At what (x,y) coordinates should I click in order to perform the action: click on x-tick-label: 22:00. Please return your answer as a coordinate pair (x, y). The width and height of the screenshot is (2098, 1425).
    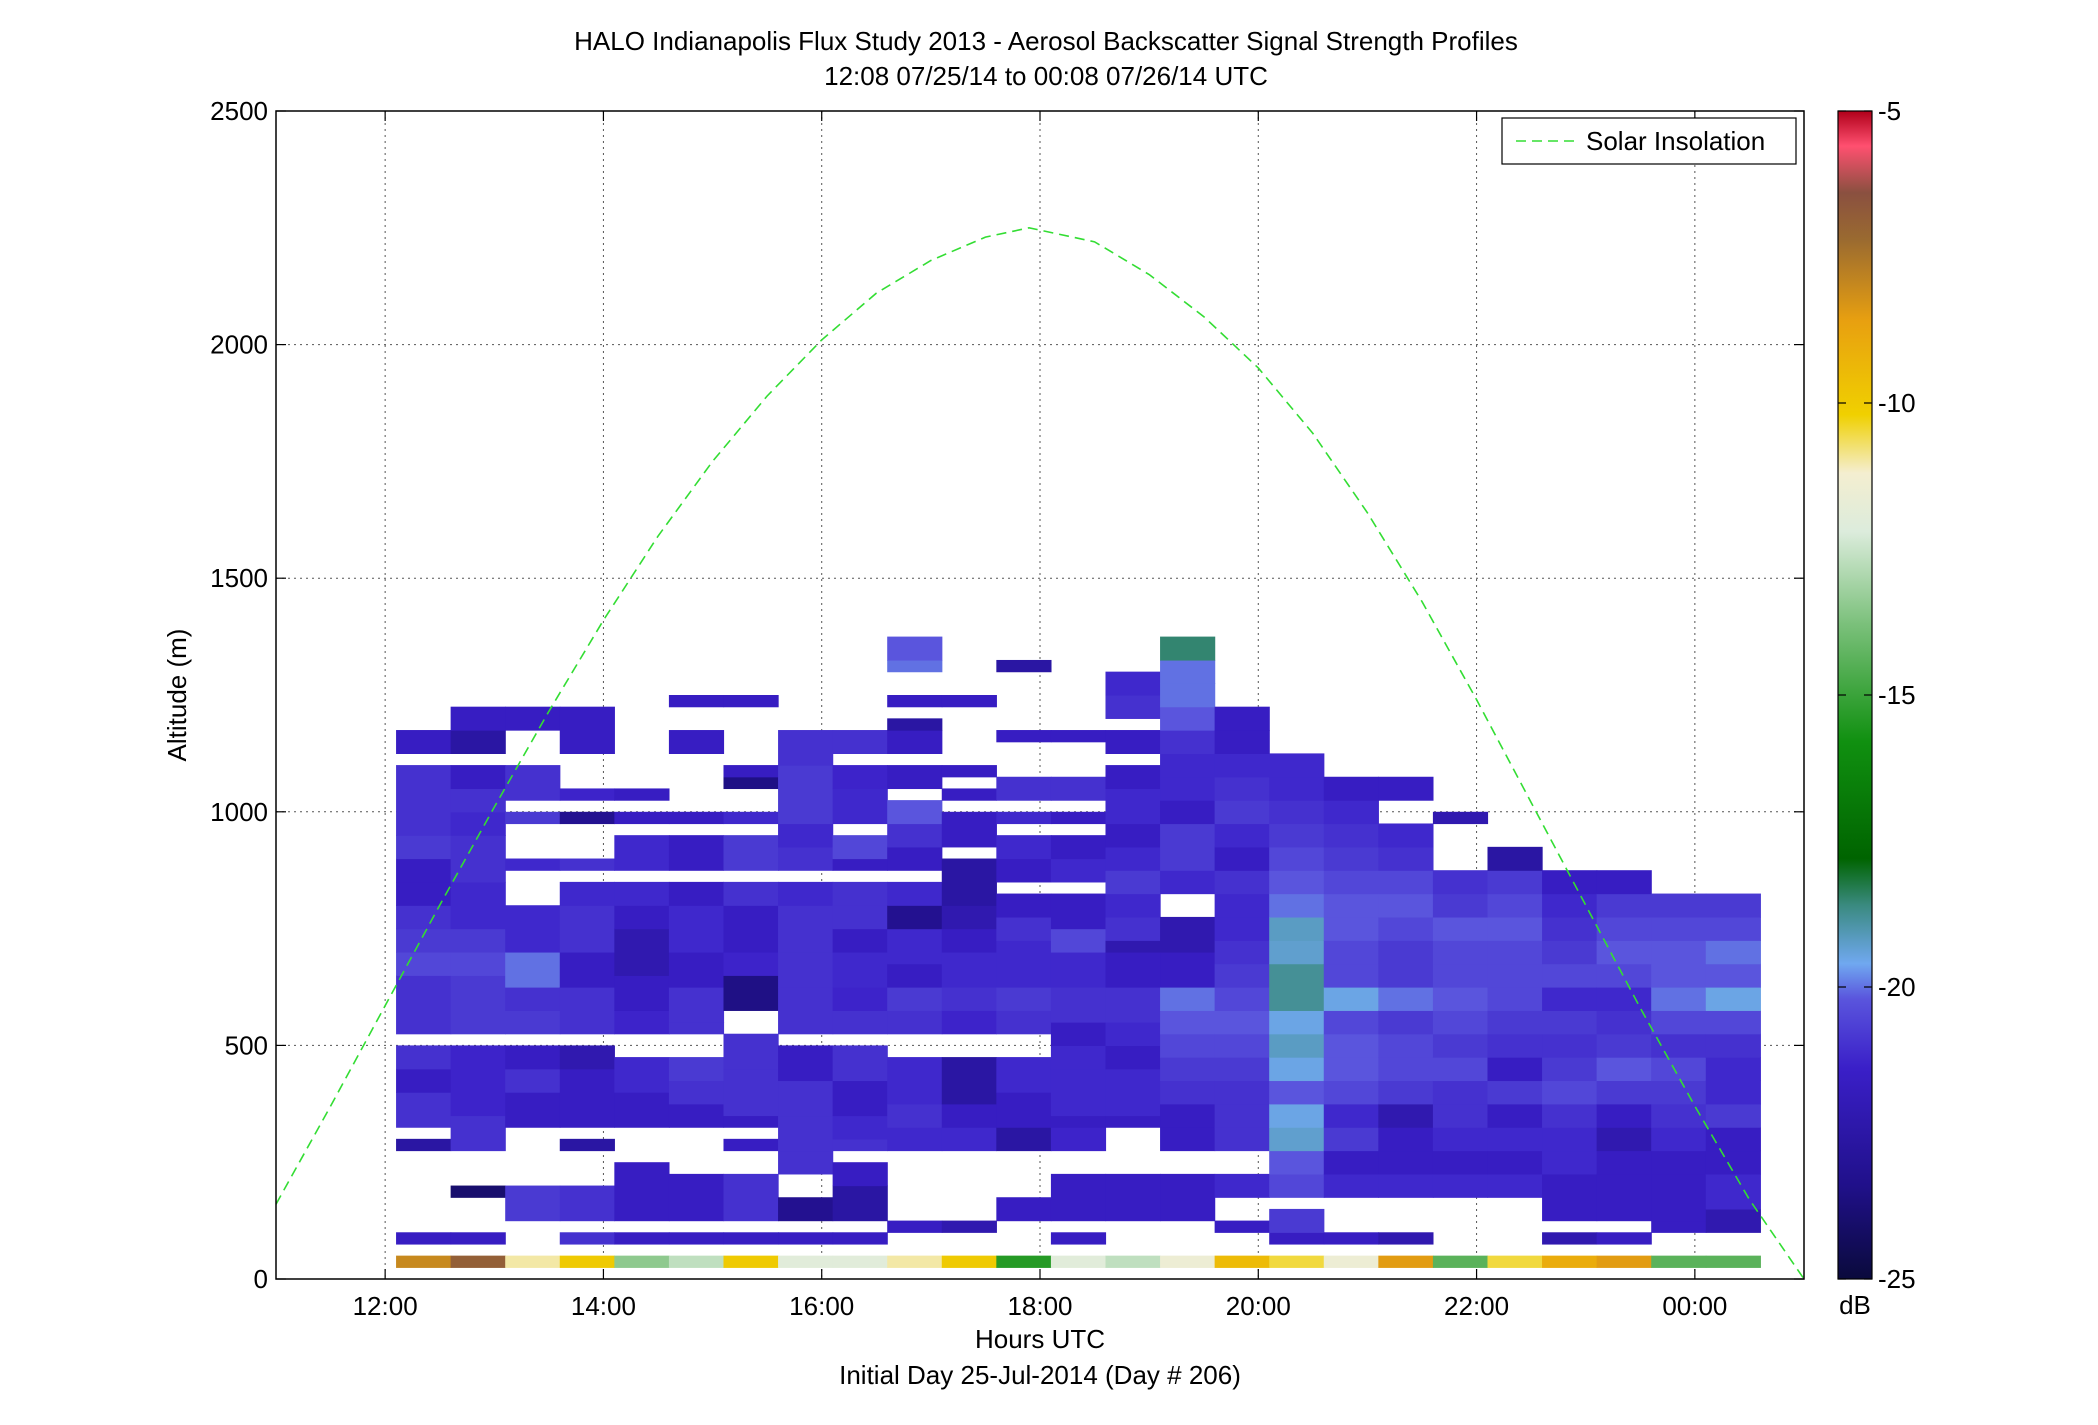
    Looking at the image, I should click on (1476, 1306).